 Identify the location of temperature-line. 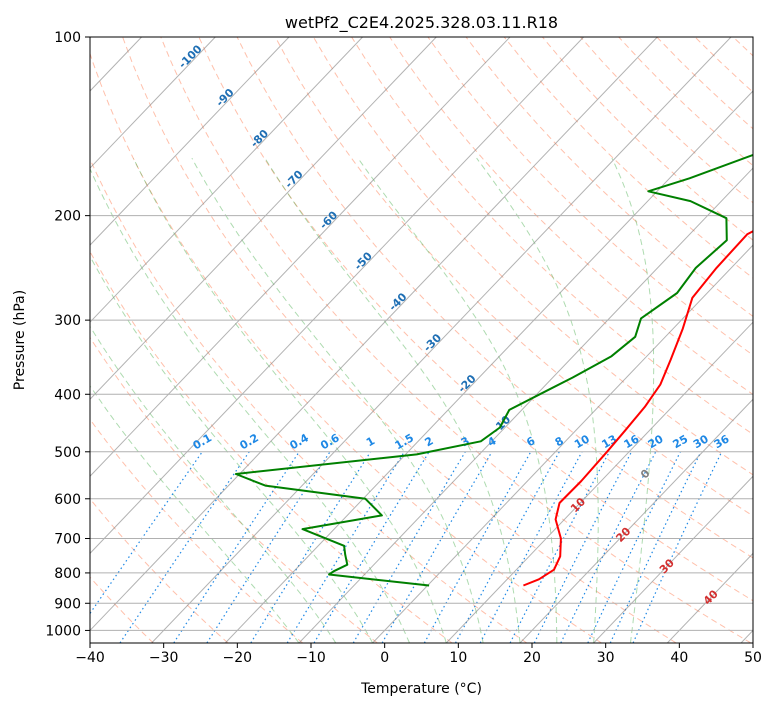
(638, 408).